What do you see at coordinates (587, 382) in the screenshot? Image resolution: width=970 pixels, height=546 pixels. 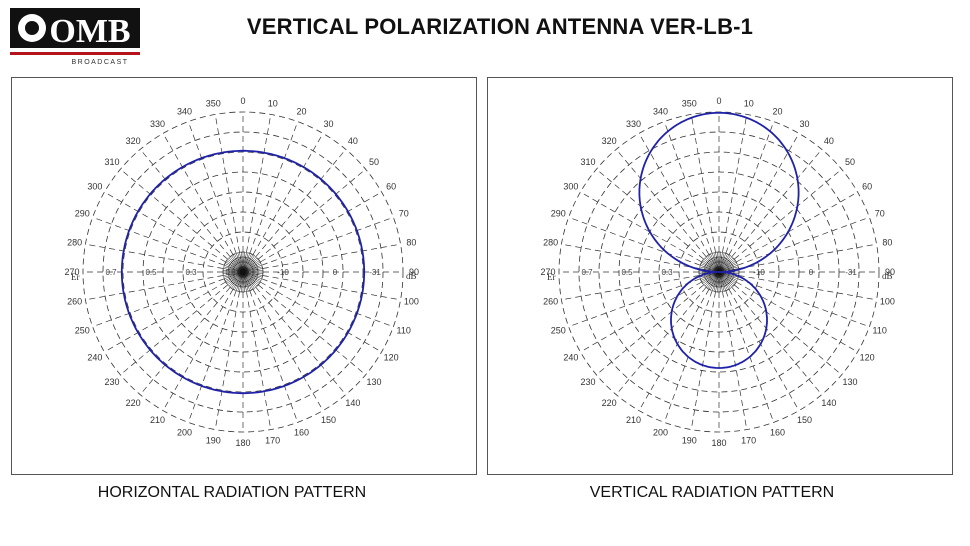 I see `angle-label: 230` at bounding box center [587, 382].